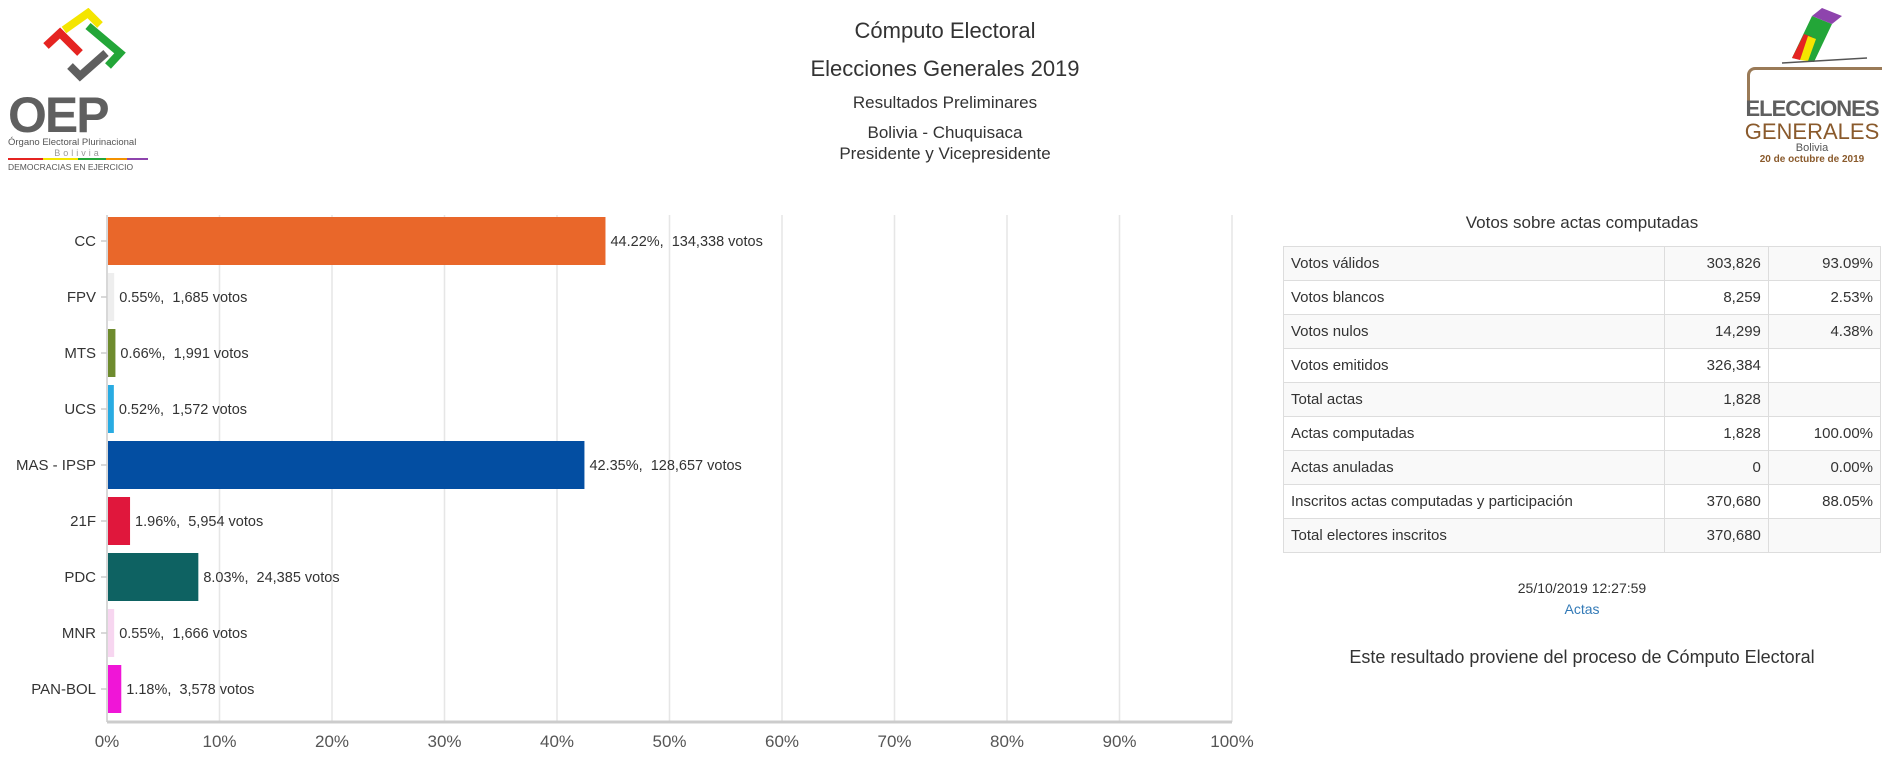 The width and height of the screenshot is (1890, 776). What do you see at coordinates (1812, 159) in the screenshot?
I see `elecciones-line4: 20 de octubre de 2019` at bounding box center [1812, 159].